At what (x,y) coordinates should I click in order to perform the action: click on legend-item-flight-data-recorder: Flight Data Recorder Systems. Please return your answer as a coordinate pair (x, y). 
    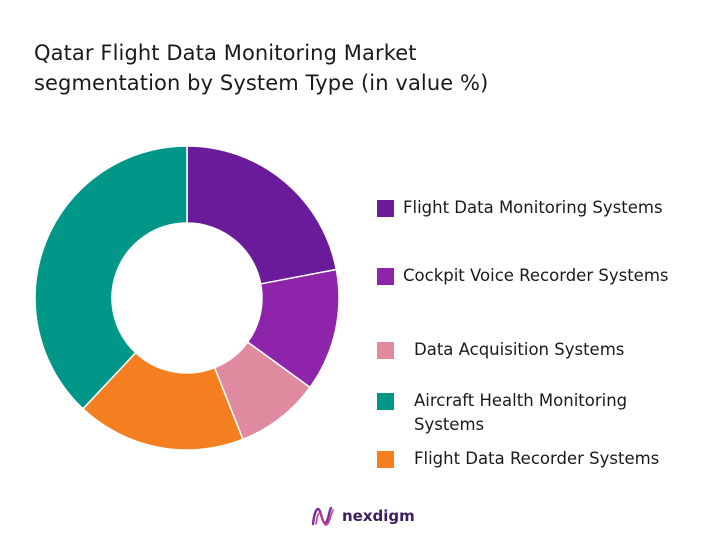
    Looking at the image, I should click on (518, 460).